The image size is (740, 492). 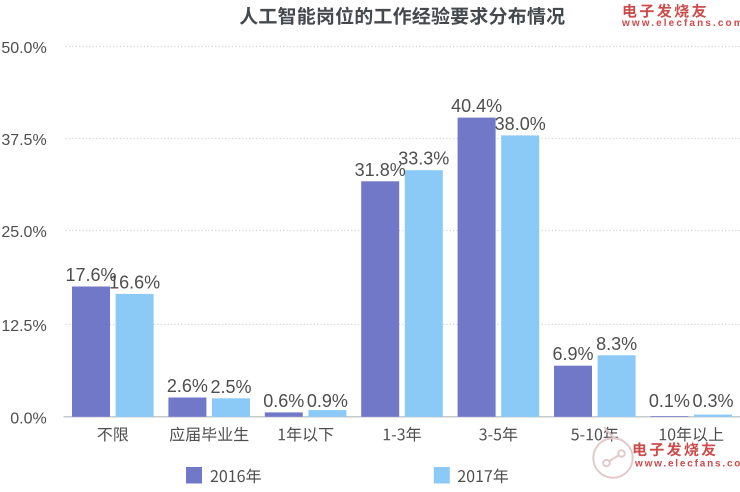 I want to click on svg-text: 40.4%, so click(x=476, y=106).